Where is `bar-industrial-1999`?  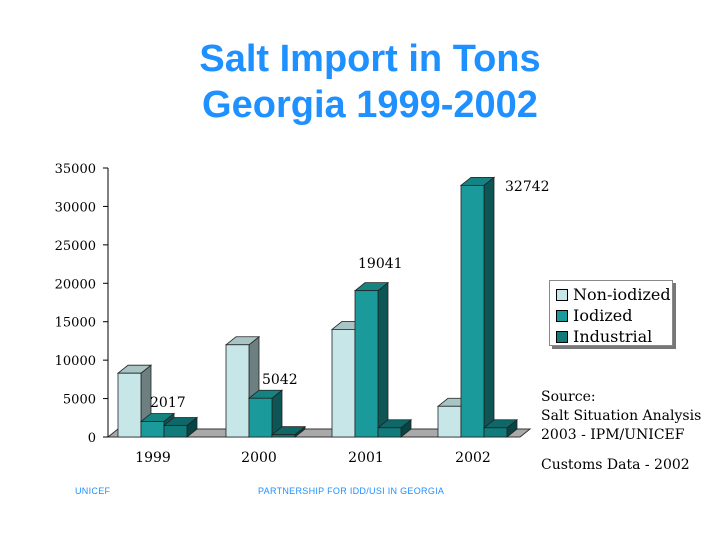 bar-industrial-1999 is located at coordinates (180, 427).